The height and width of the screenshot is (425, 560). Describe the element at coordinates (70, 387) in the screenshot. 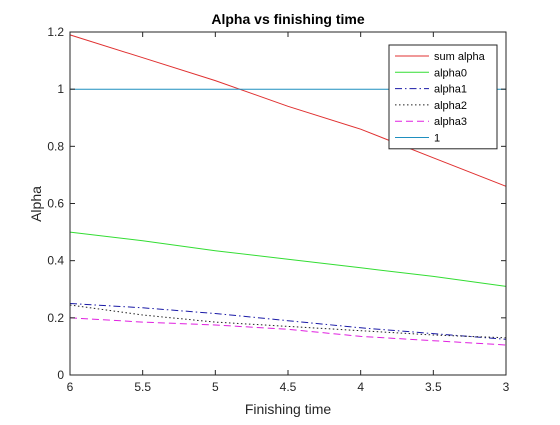

I see `x-tick-label: 6` at that location.